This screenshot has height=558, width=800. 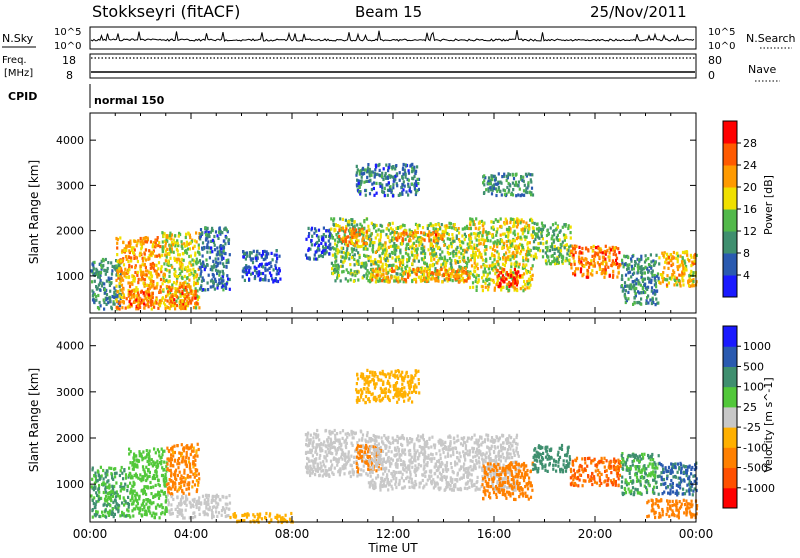 I want to click on nsky-trace, so click(x=392, y=35).